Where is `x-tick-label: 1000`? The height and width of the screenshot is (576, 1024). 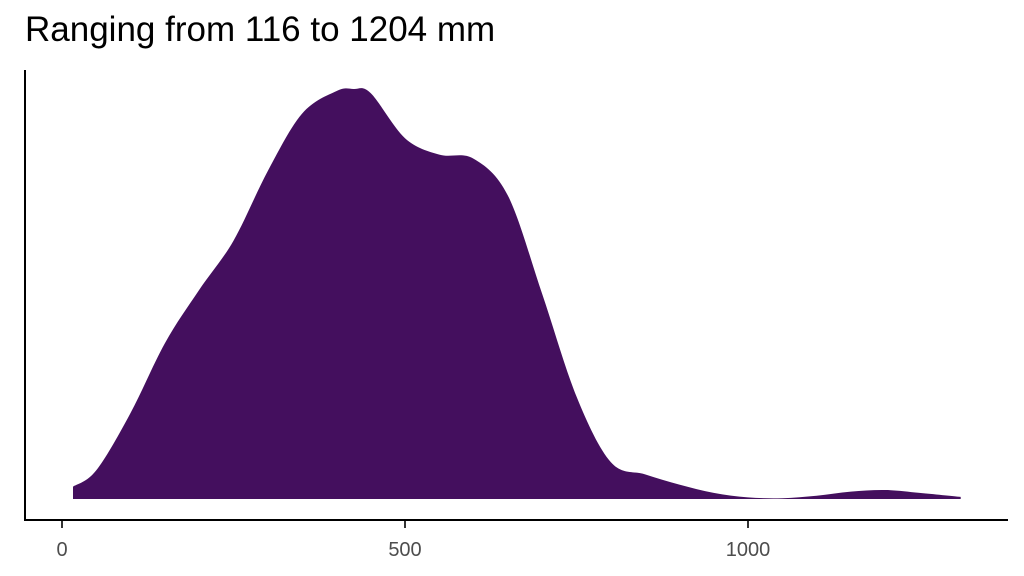 x-tick-label: 1000 is located at coordinates (748, 550).